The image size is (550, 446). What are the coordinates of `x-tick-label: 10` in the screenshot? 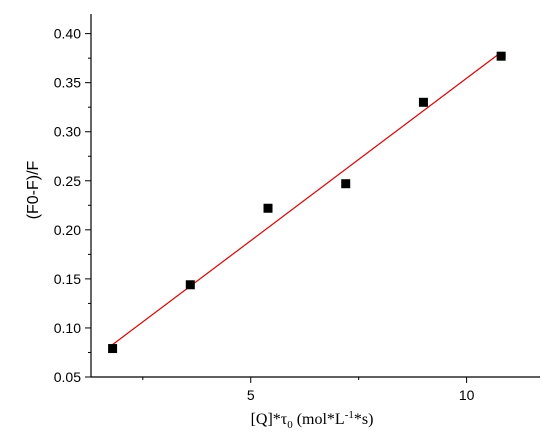 It's located at (467, 395).